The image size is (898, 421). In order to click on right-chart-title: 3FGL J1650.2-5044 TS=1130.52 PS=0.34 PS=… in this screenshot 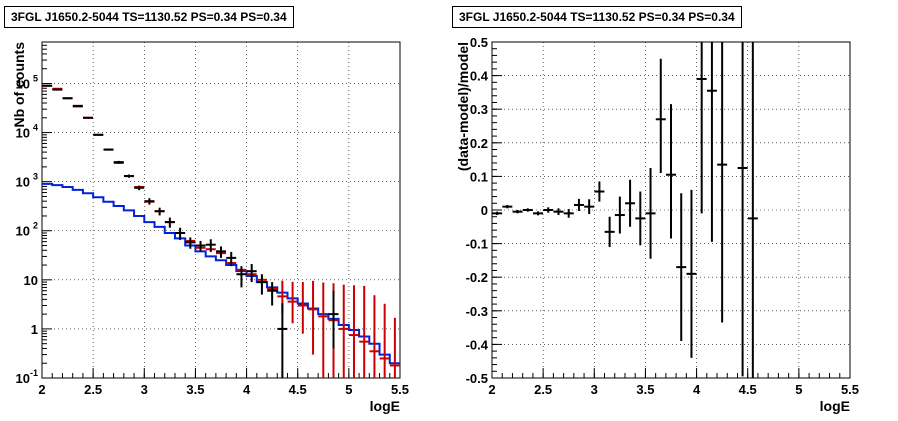, I will do `click(597, 17)`.